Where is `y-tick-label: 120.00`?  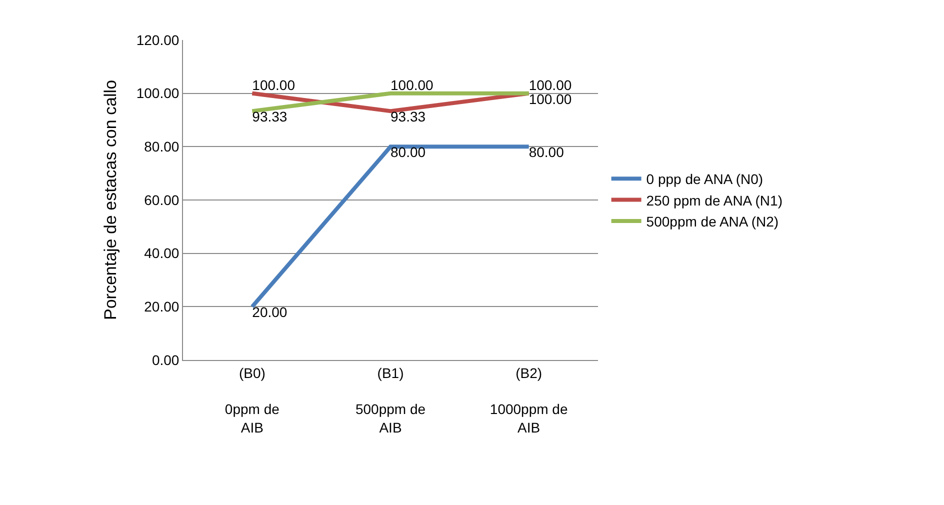 y-tick-label: 120.00 is located at coordinates (158, 40).